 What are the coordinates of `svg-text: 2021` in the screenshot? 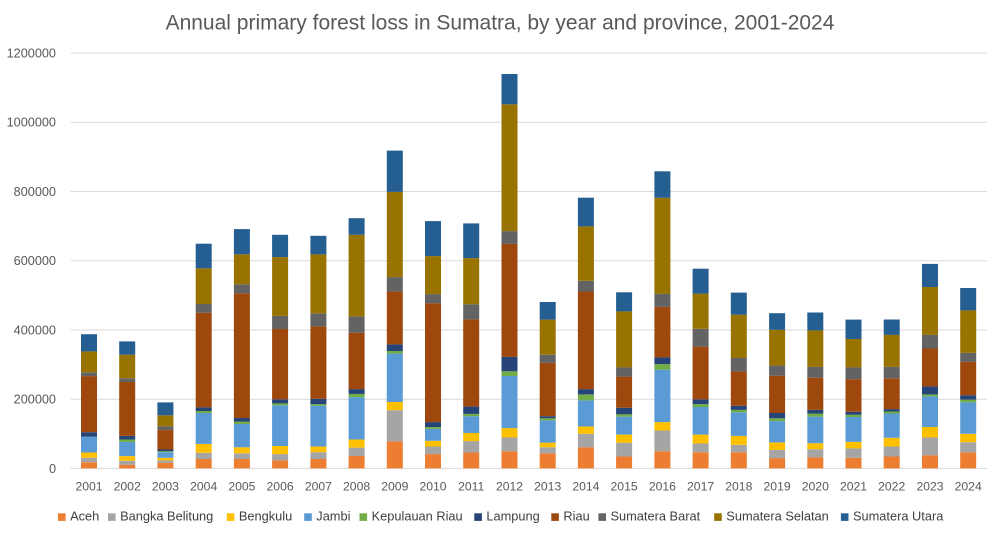 It's located at (853, 487).